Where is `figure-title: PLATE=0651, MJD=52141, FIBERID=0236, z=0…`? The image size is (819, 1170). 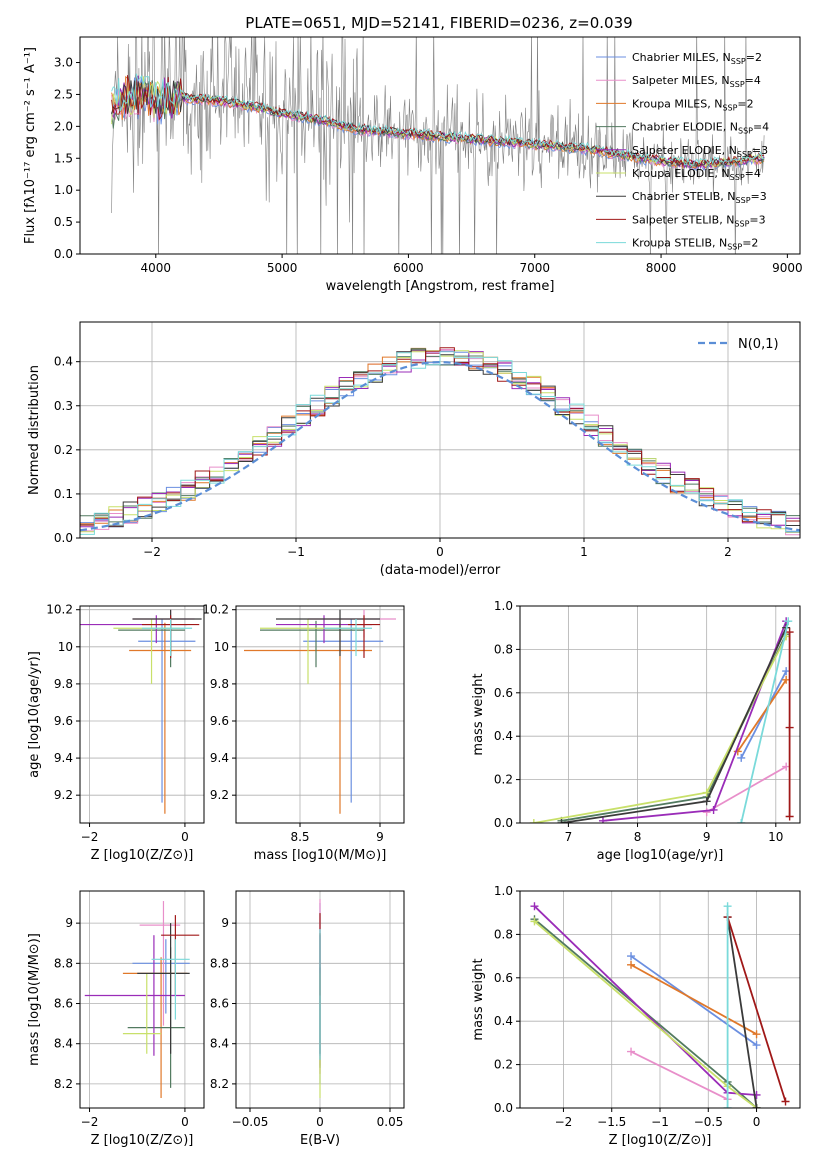
figure-title: PLATE=0651, MJD=52141, FIBERID=0236, z=0… is located at coordinates (438, 23).